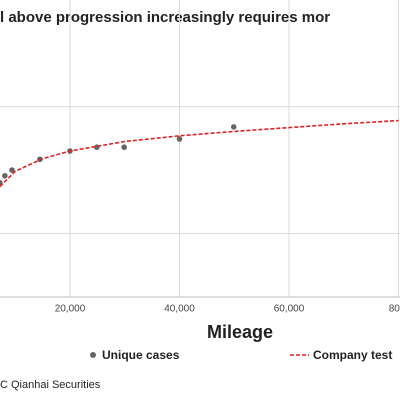 The image size is (400, 400). I want to click on source: C Qianhai Securities, so click(50, 385).